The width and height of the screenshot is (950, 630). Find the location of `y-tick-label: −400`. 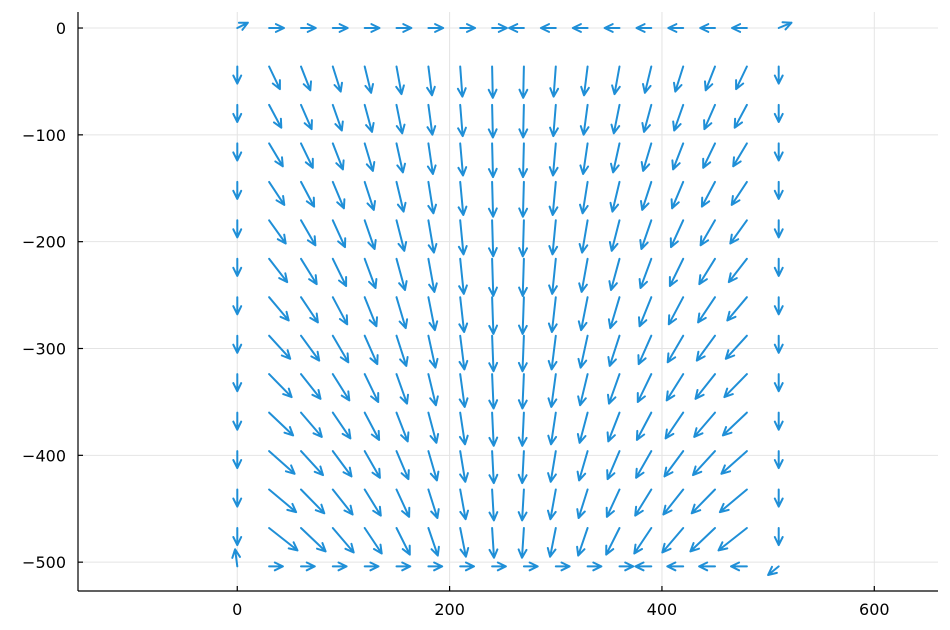

y-tick-label: −400 is located at coordinates (44, 455).